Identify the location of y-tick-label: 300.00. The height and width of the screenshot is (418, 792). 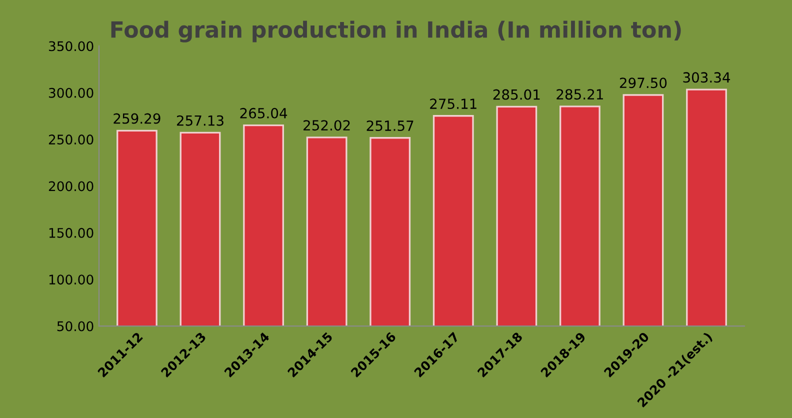
(71, 93).